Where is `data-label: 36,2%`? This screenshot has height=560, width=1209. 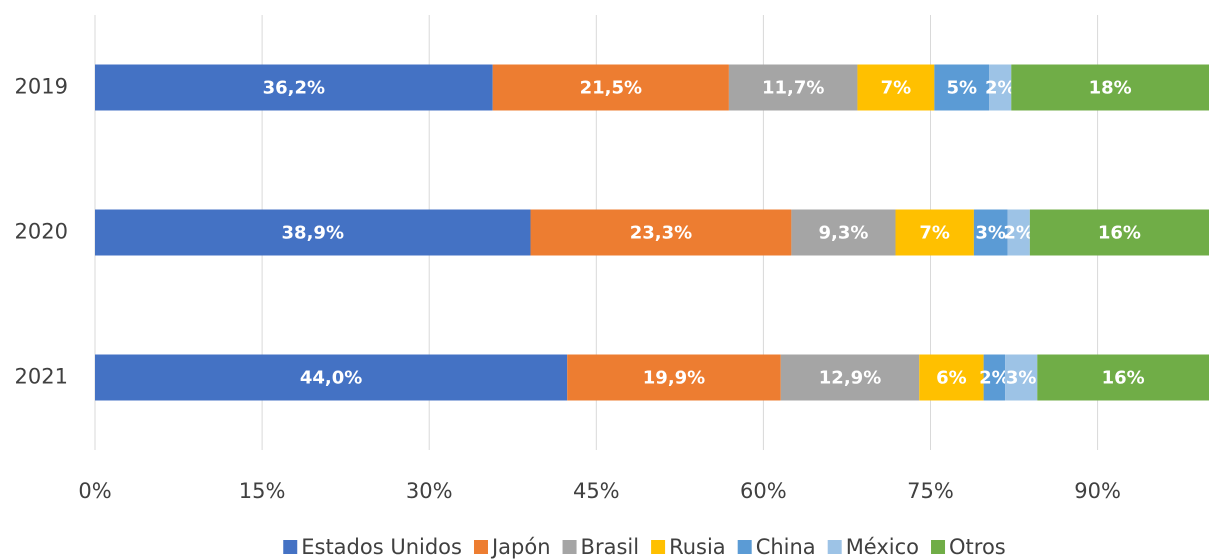
data-label: 36,2% is located at coordinates (294, 88).